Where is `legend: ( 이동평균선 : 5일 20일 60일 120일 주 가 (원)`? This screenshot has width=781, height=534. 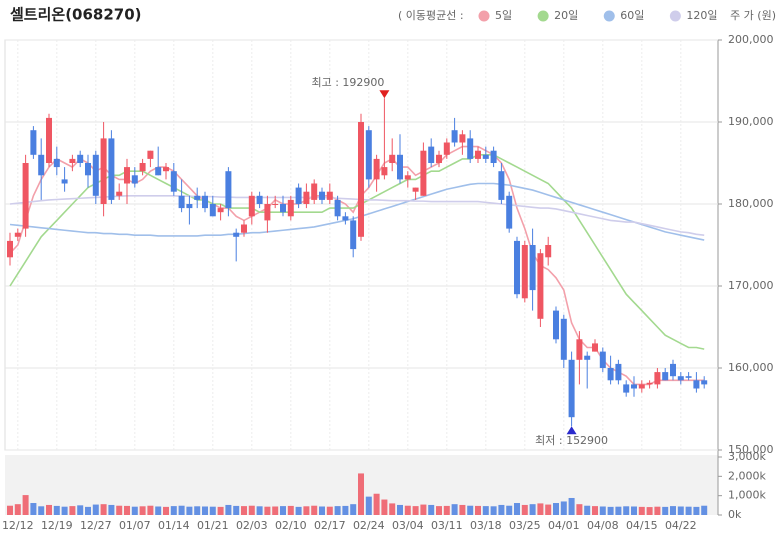 legend: ( 이동평균선 : 5일 20일 60일 120일 주 가 (원) is located at coordinates (587, 15).